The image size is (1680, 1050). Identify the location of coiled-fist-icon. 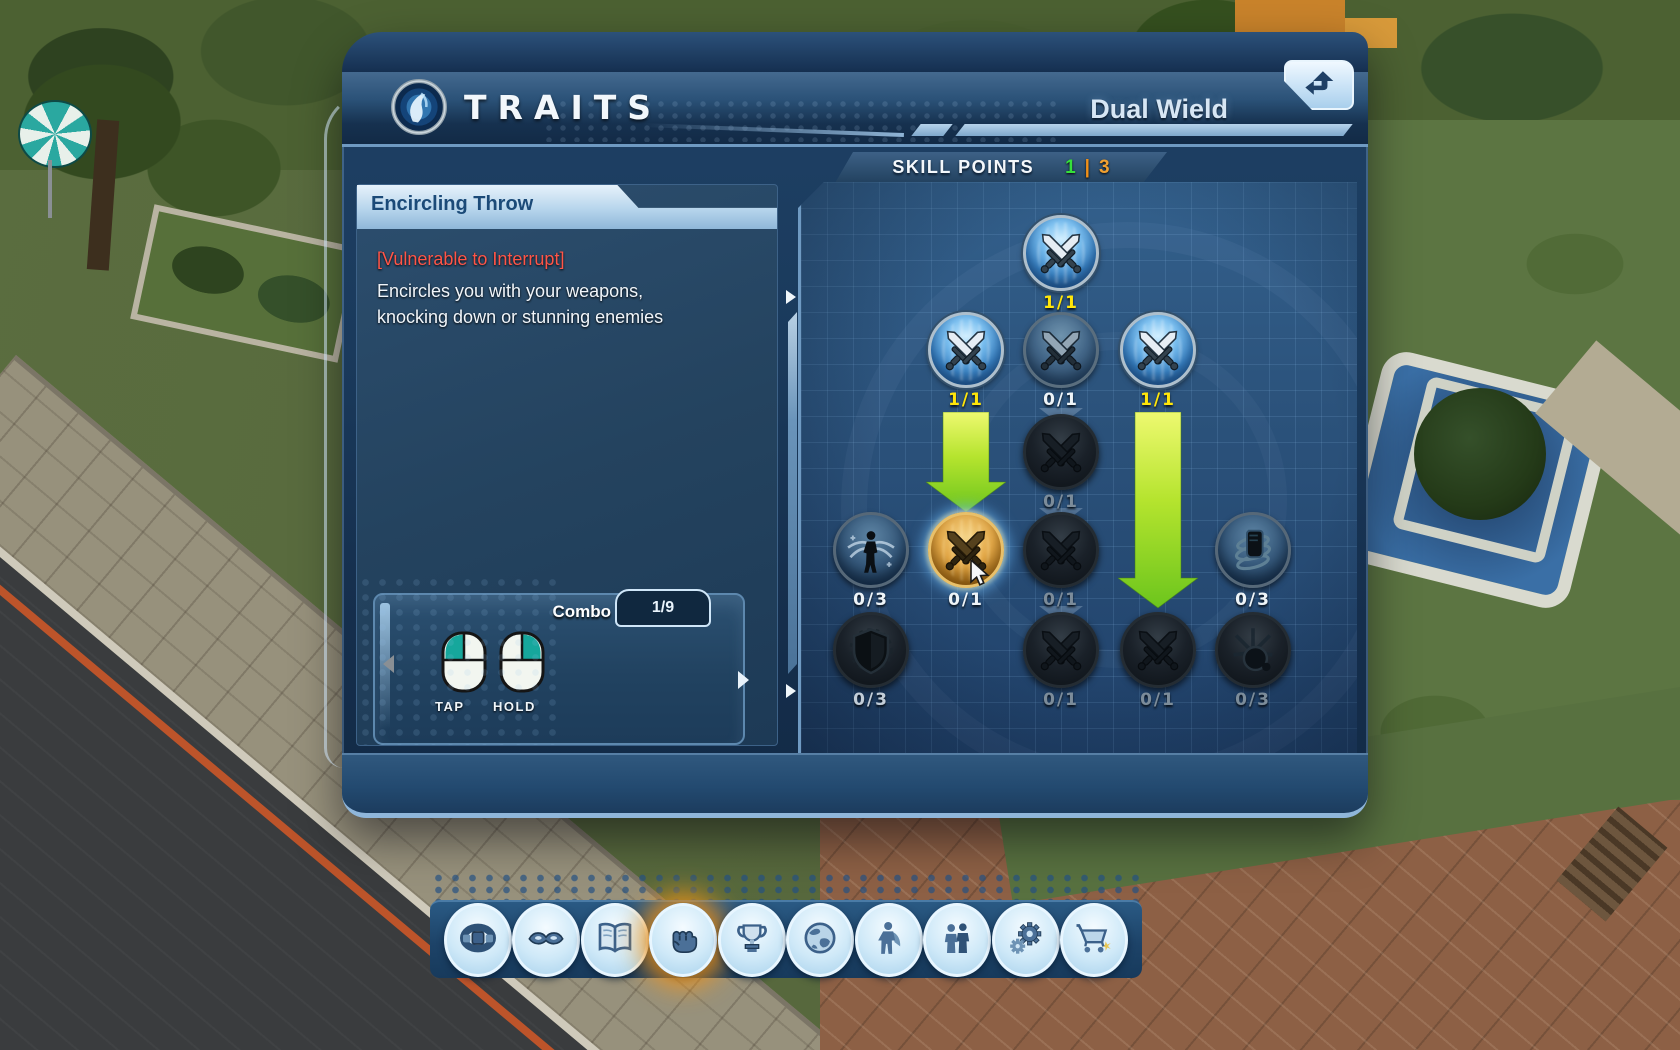
(1253, 550).